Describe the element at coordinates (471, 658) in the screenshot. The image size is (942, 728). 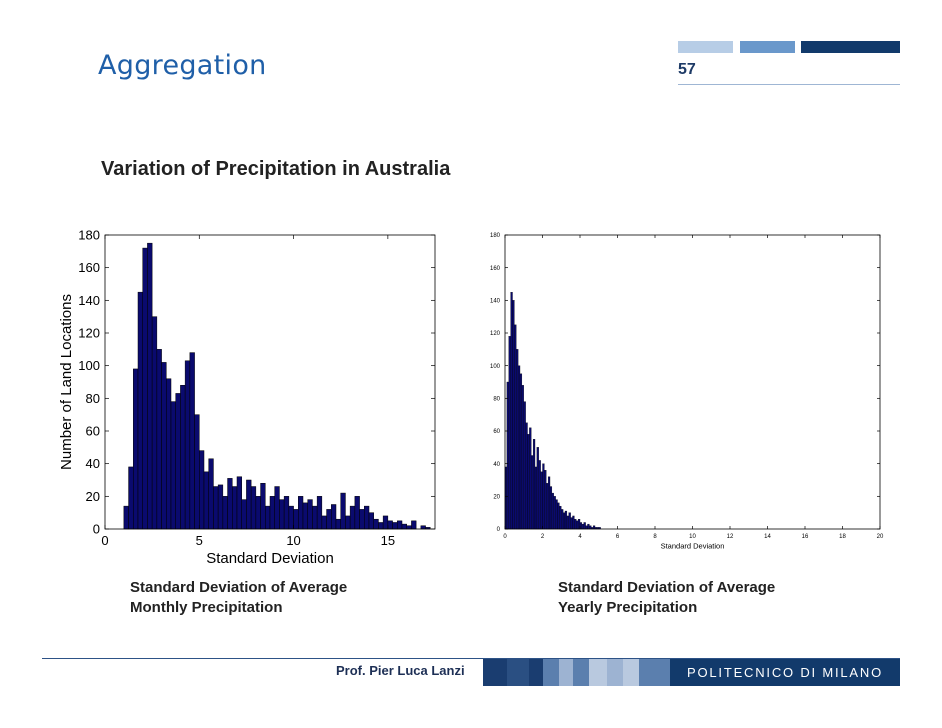
I see `footer-divider` at that location.